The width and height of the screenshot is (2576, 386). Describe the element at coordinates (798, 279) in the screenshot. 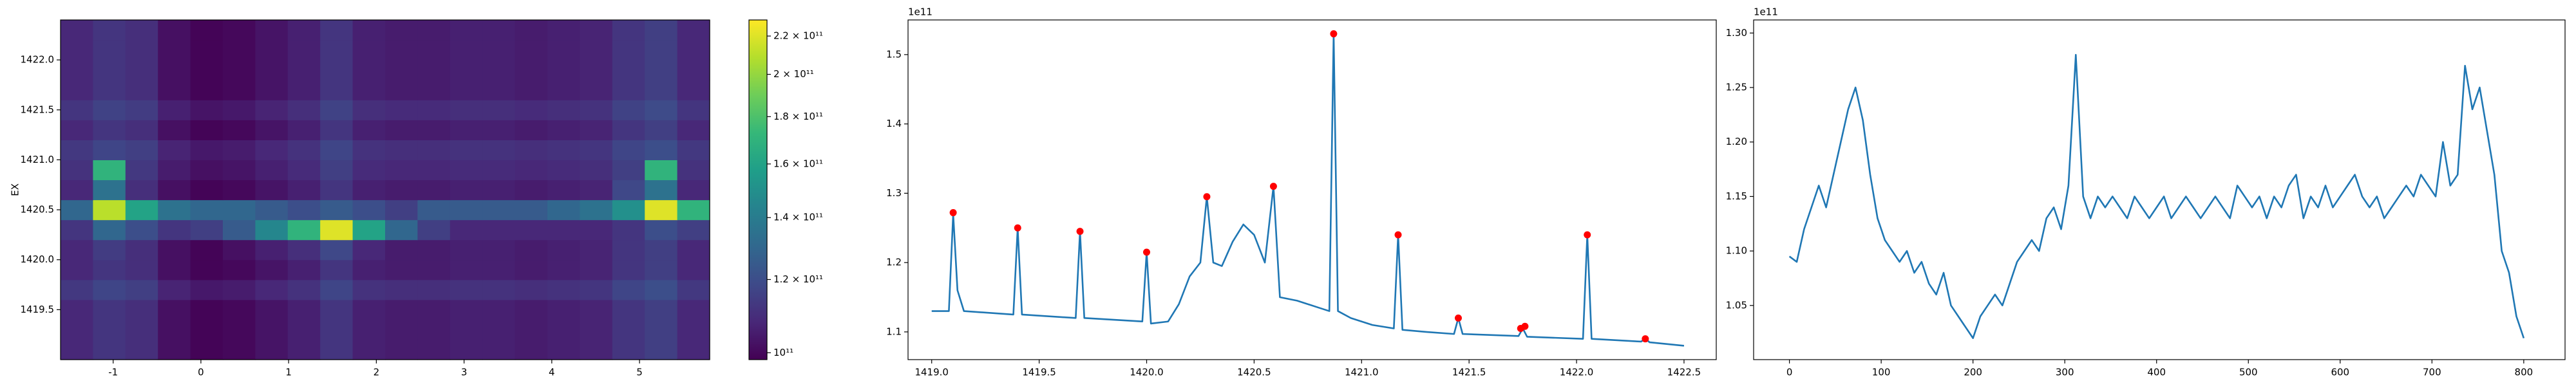

I see `colorbar-tick-label: 1.2 × 10¹¹` at that location.